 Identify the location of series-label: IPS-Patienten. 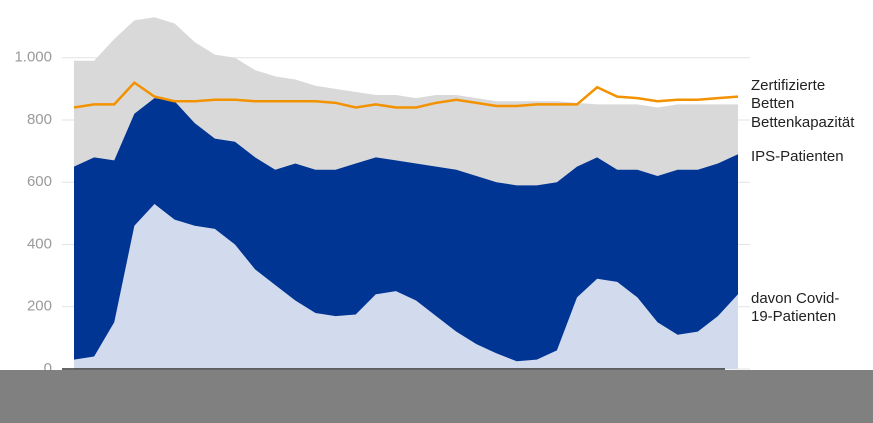
(797, 156).